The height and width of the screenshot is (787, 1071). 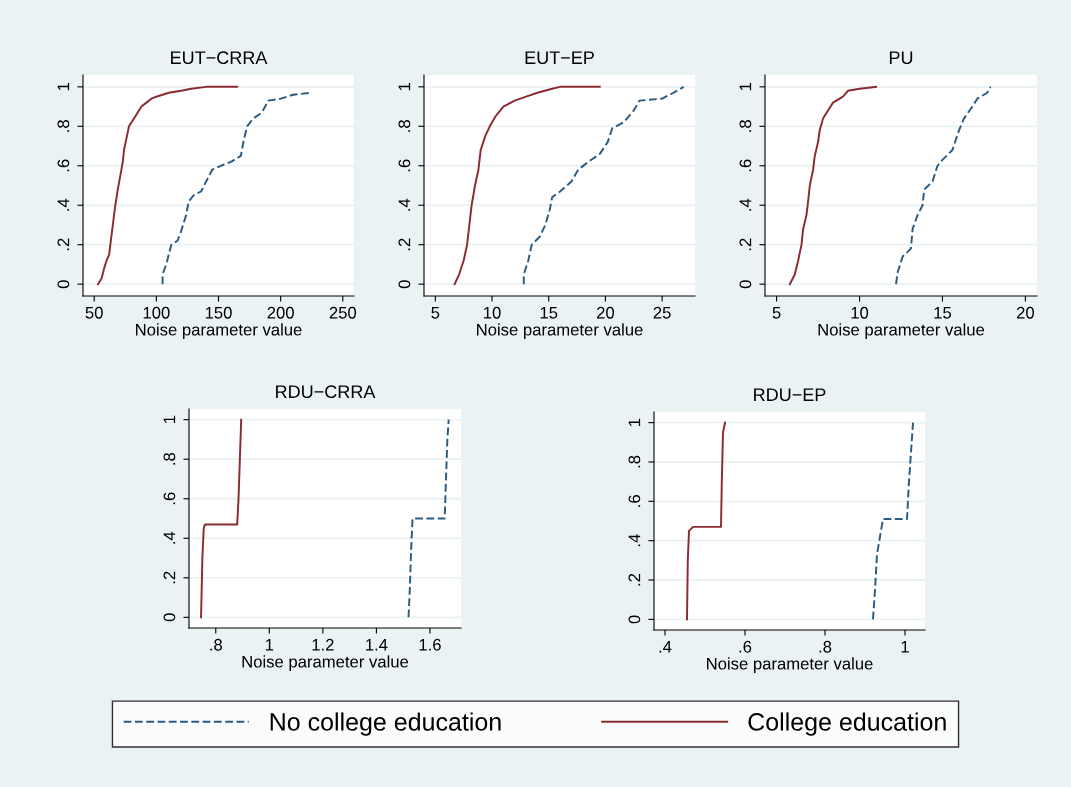 I want to click on chart-title: PU, so click(x=901, y=58).